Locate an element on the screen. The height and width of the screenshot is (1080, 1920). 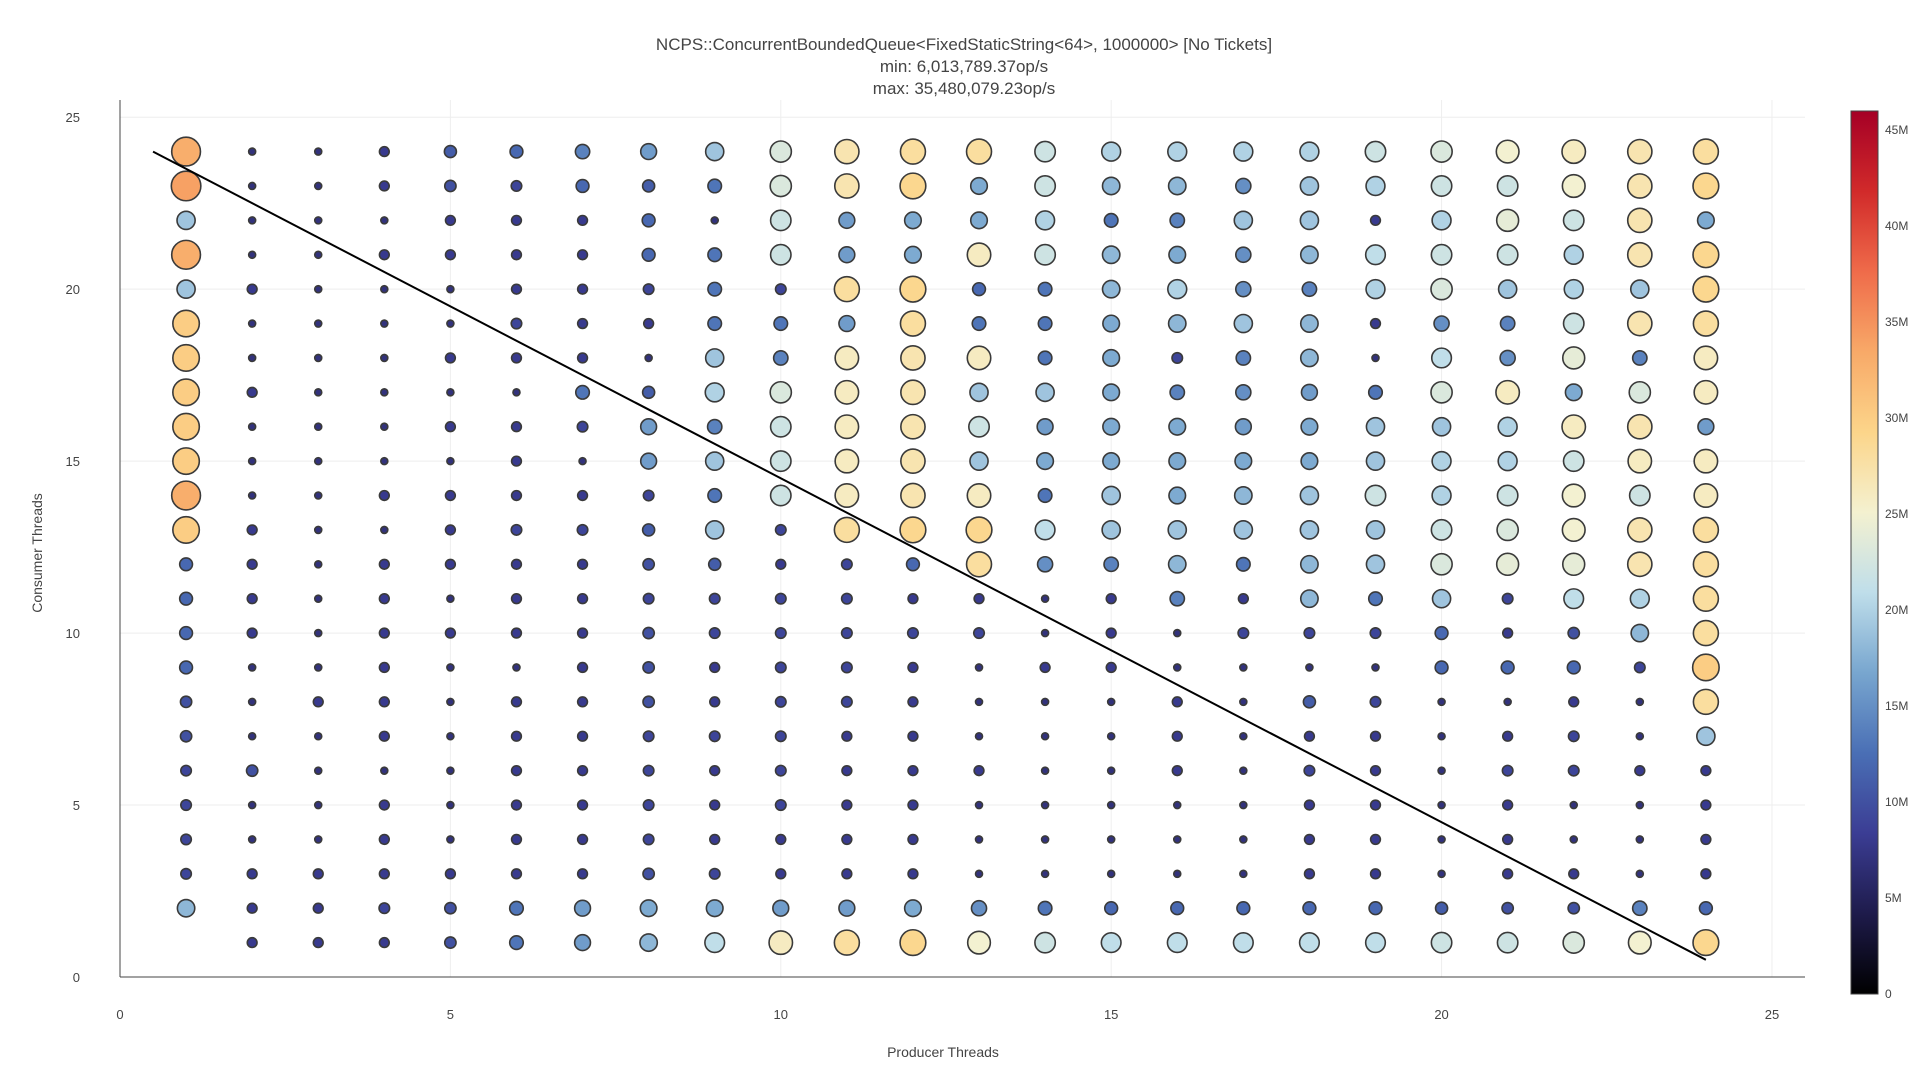
y-axis-label: Consumer Threads is located at coordinates (37, 553).